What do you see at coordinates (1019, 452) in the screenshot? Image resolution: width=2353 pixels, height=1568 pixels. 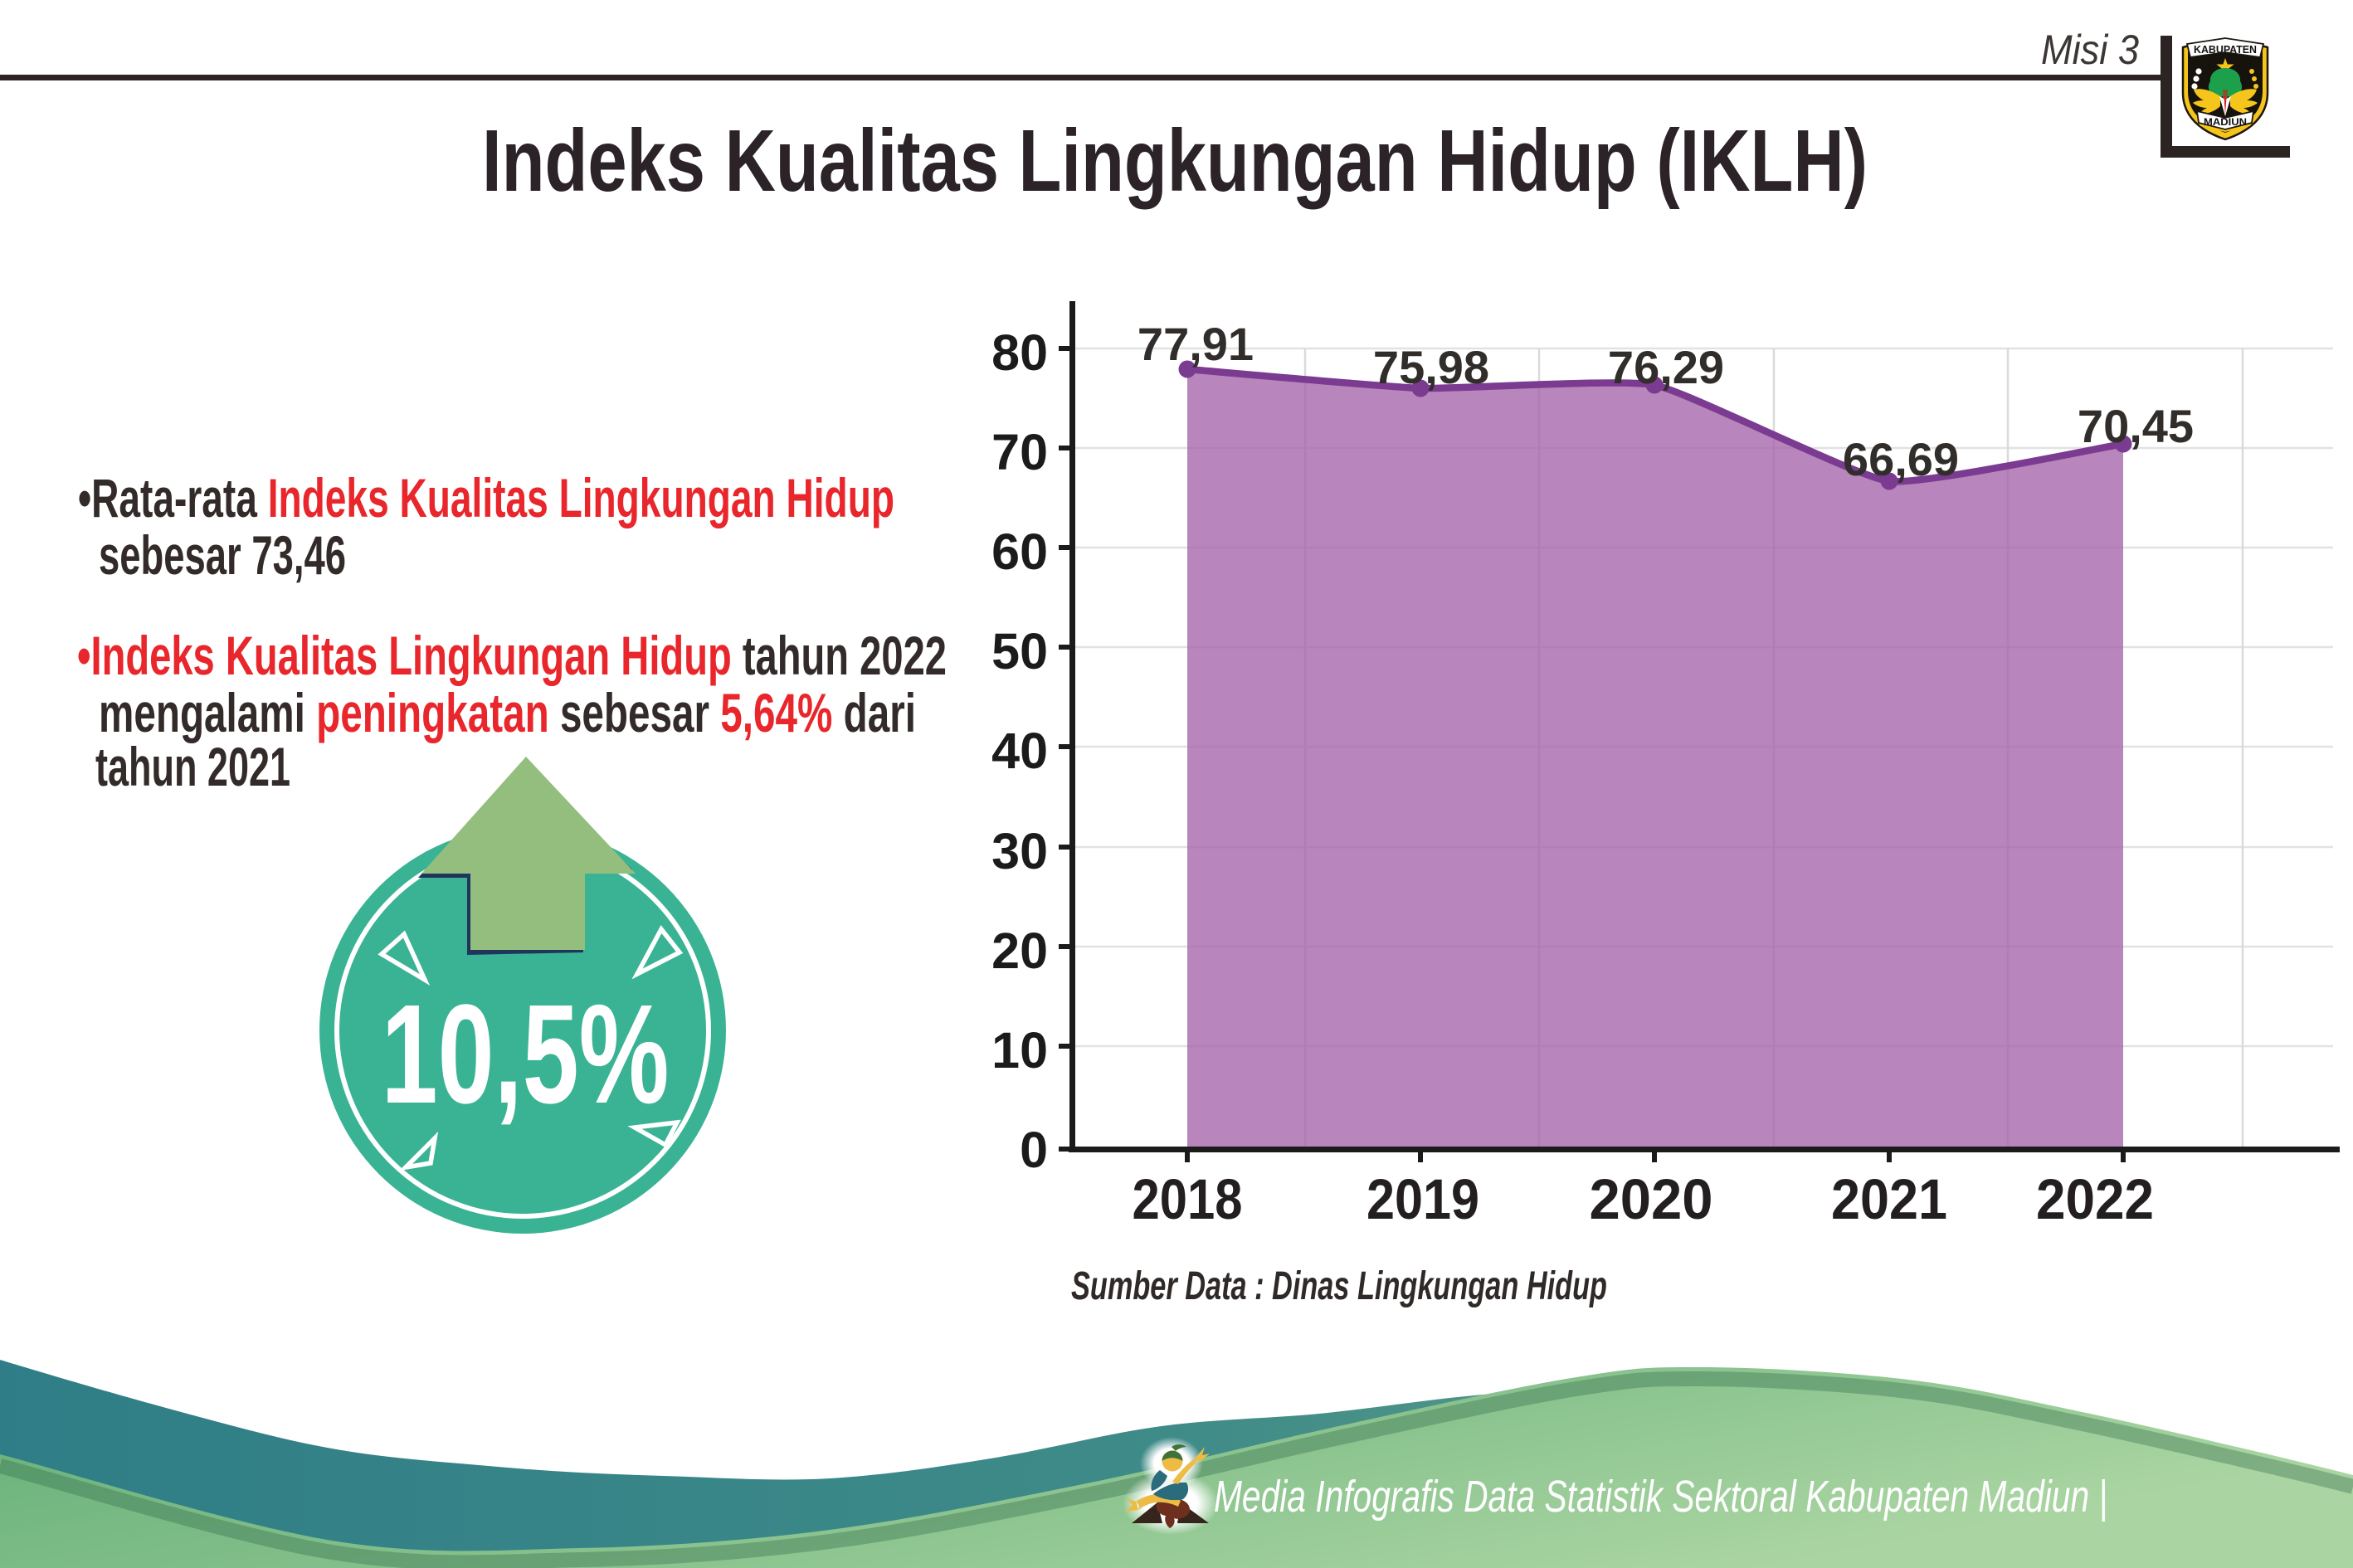 I see `svg-text: 70` at bounding box center [1019, 452].